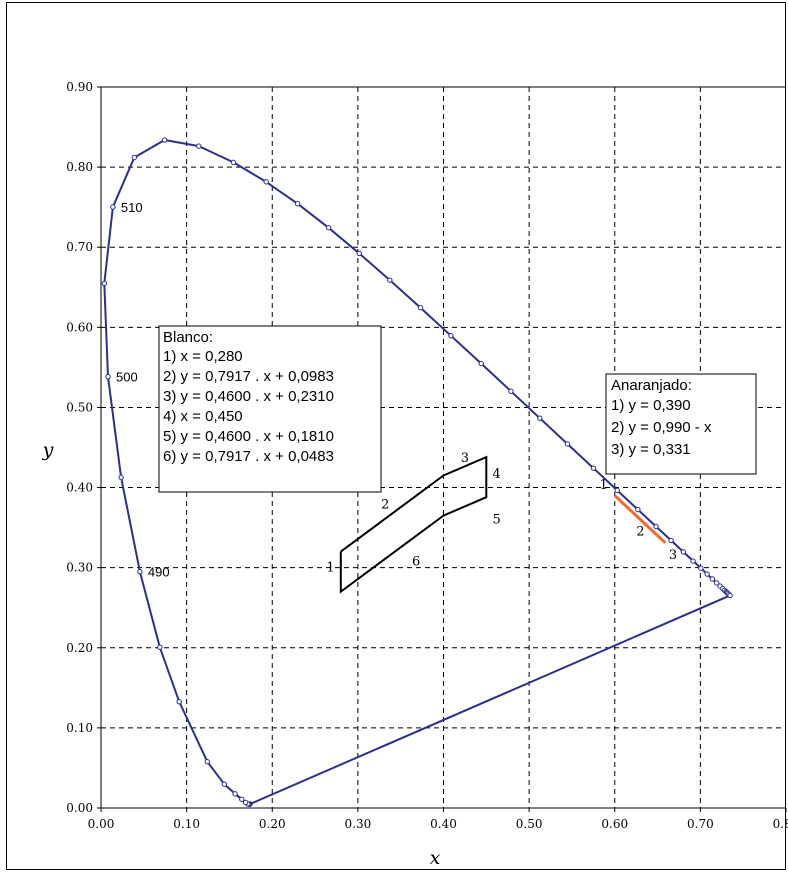  What do you see at coordinates (673, 555) in the screenshot?
I see `anaranjado-edge-label: 3` at bounding box center [673, 555].